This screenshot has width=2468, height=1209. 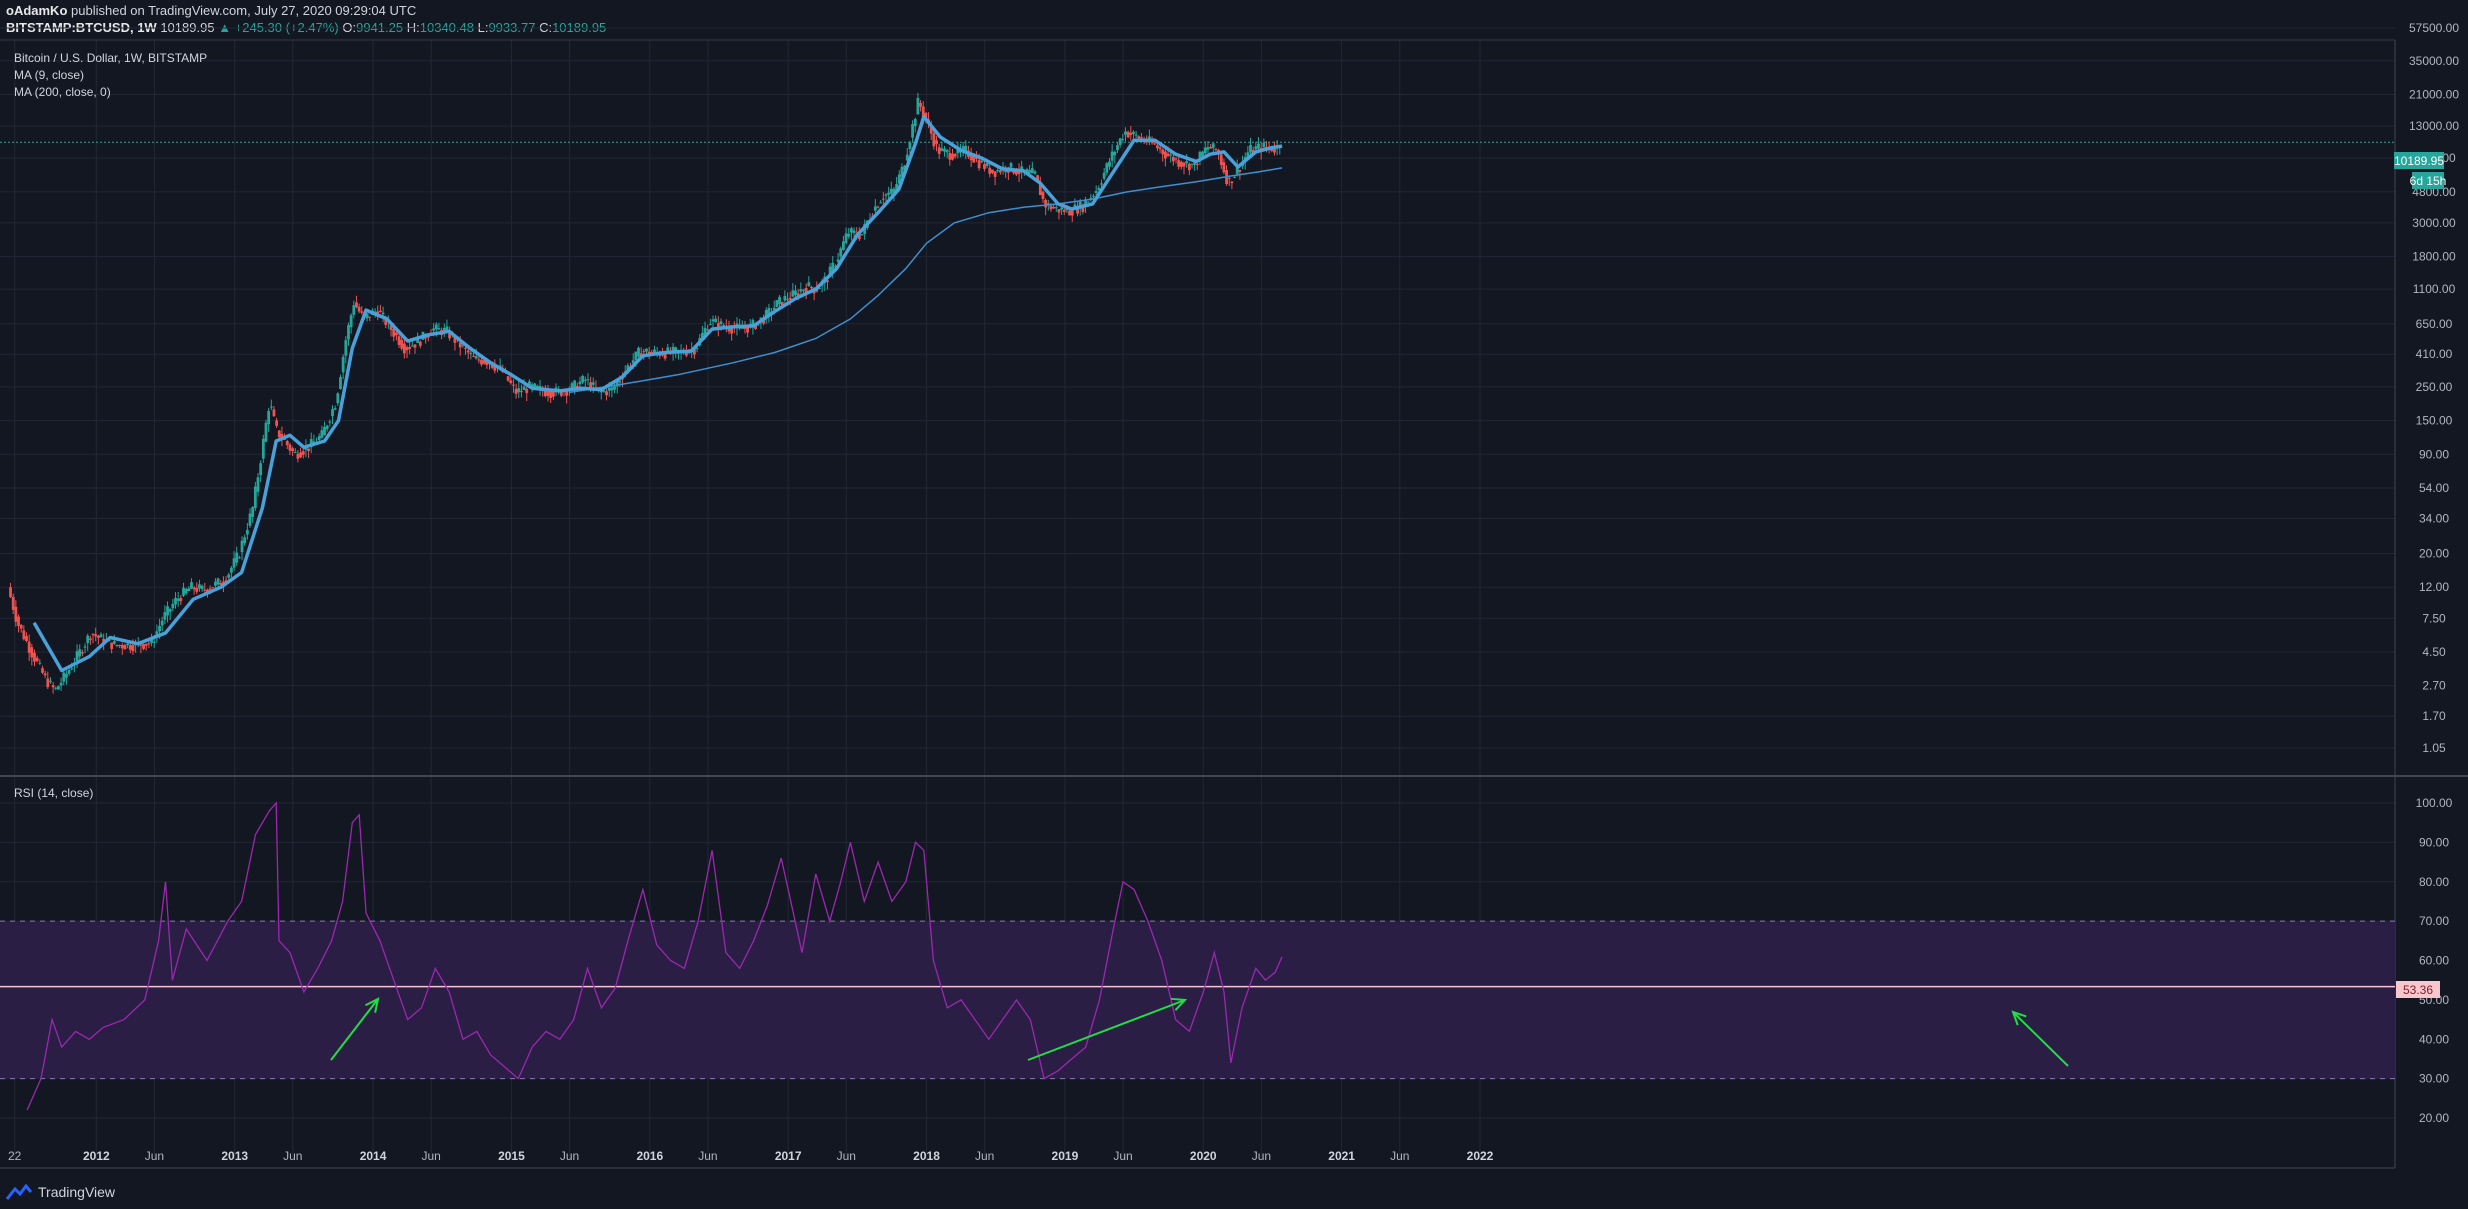 I want to click on countdown-text: 6d 15h, so click(x=2428, y=181).